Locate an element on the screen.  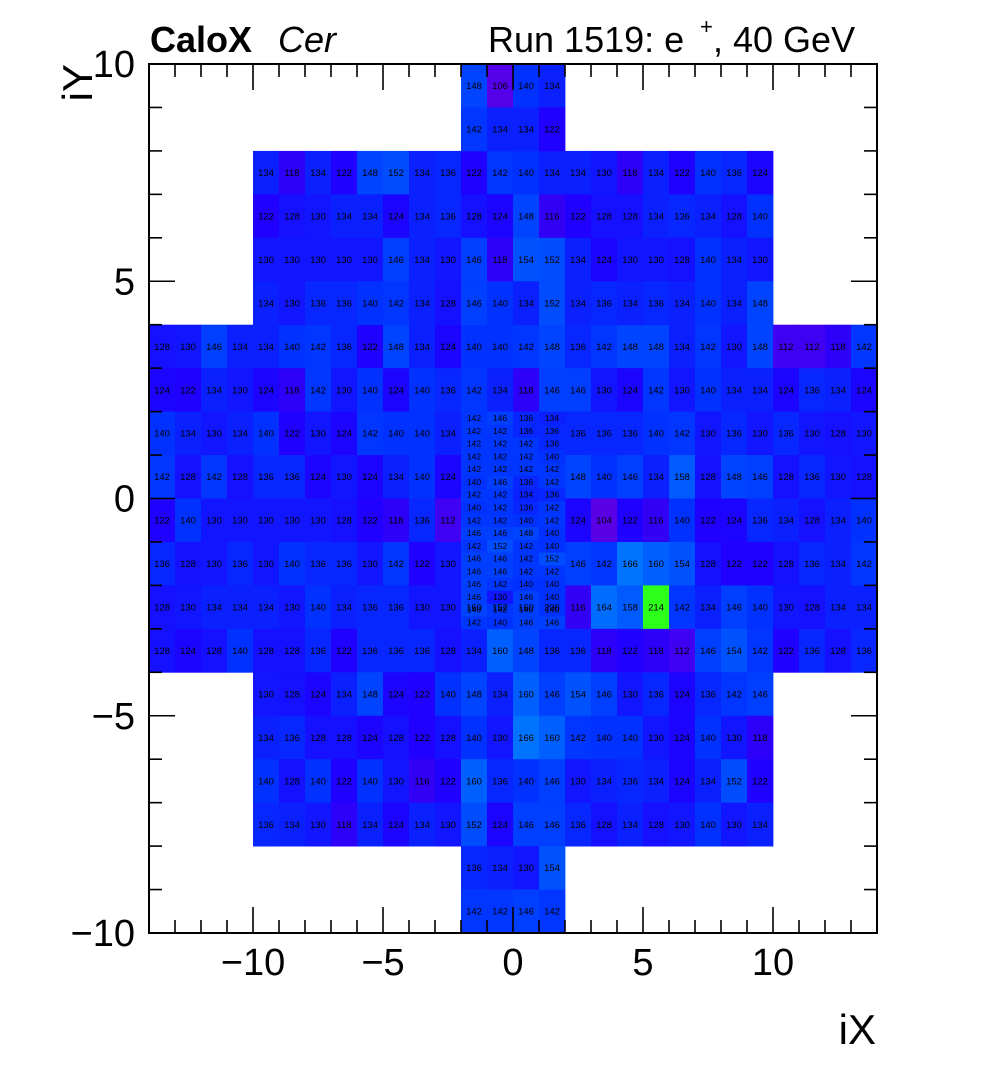
x-tick-label: 10 is located at coordinates (773, 963).